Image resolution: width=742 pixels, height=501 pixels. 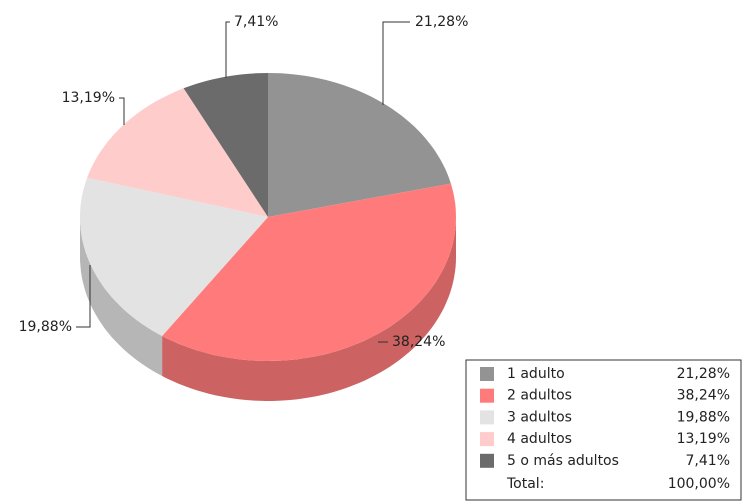 What do you see at coordinates (708, 461) in the screenshot?
I see `legend-value: 7,41%` at bounding box center [708, 461].